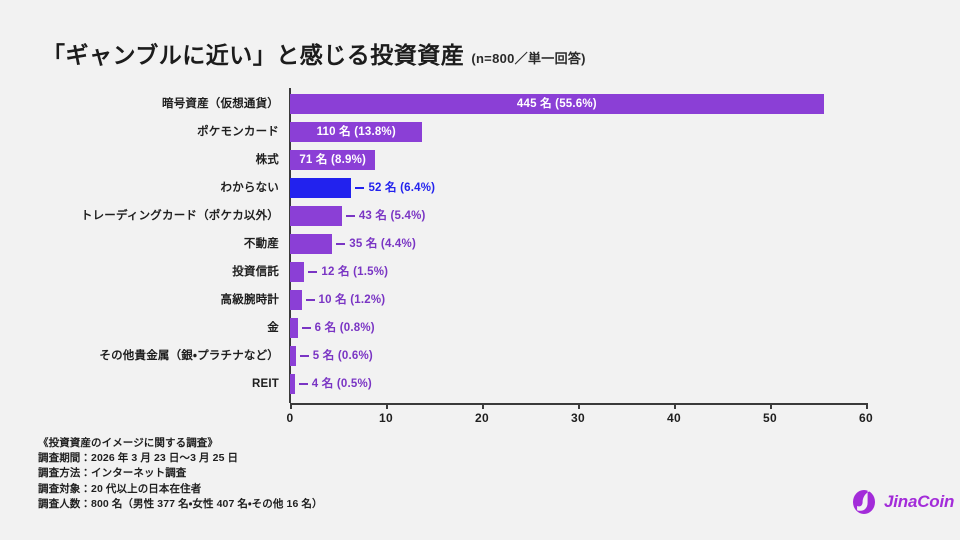 This screenshot has height=540, width=960. What do you see at coordinates (120, 488) in the screenshot?
I see `footnote-line: 調査対象：20 代以上の日本在住者` at bounding box center [120, 488].